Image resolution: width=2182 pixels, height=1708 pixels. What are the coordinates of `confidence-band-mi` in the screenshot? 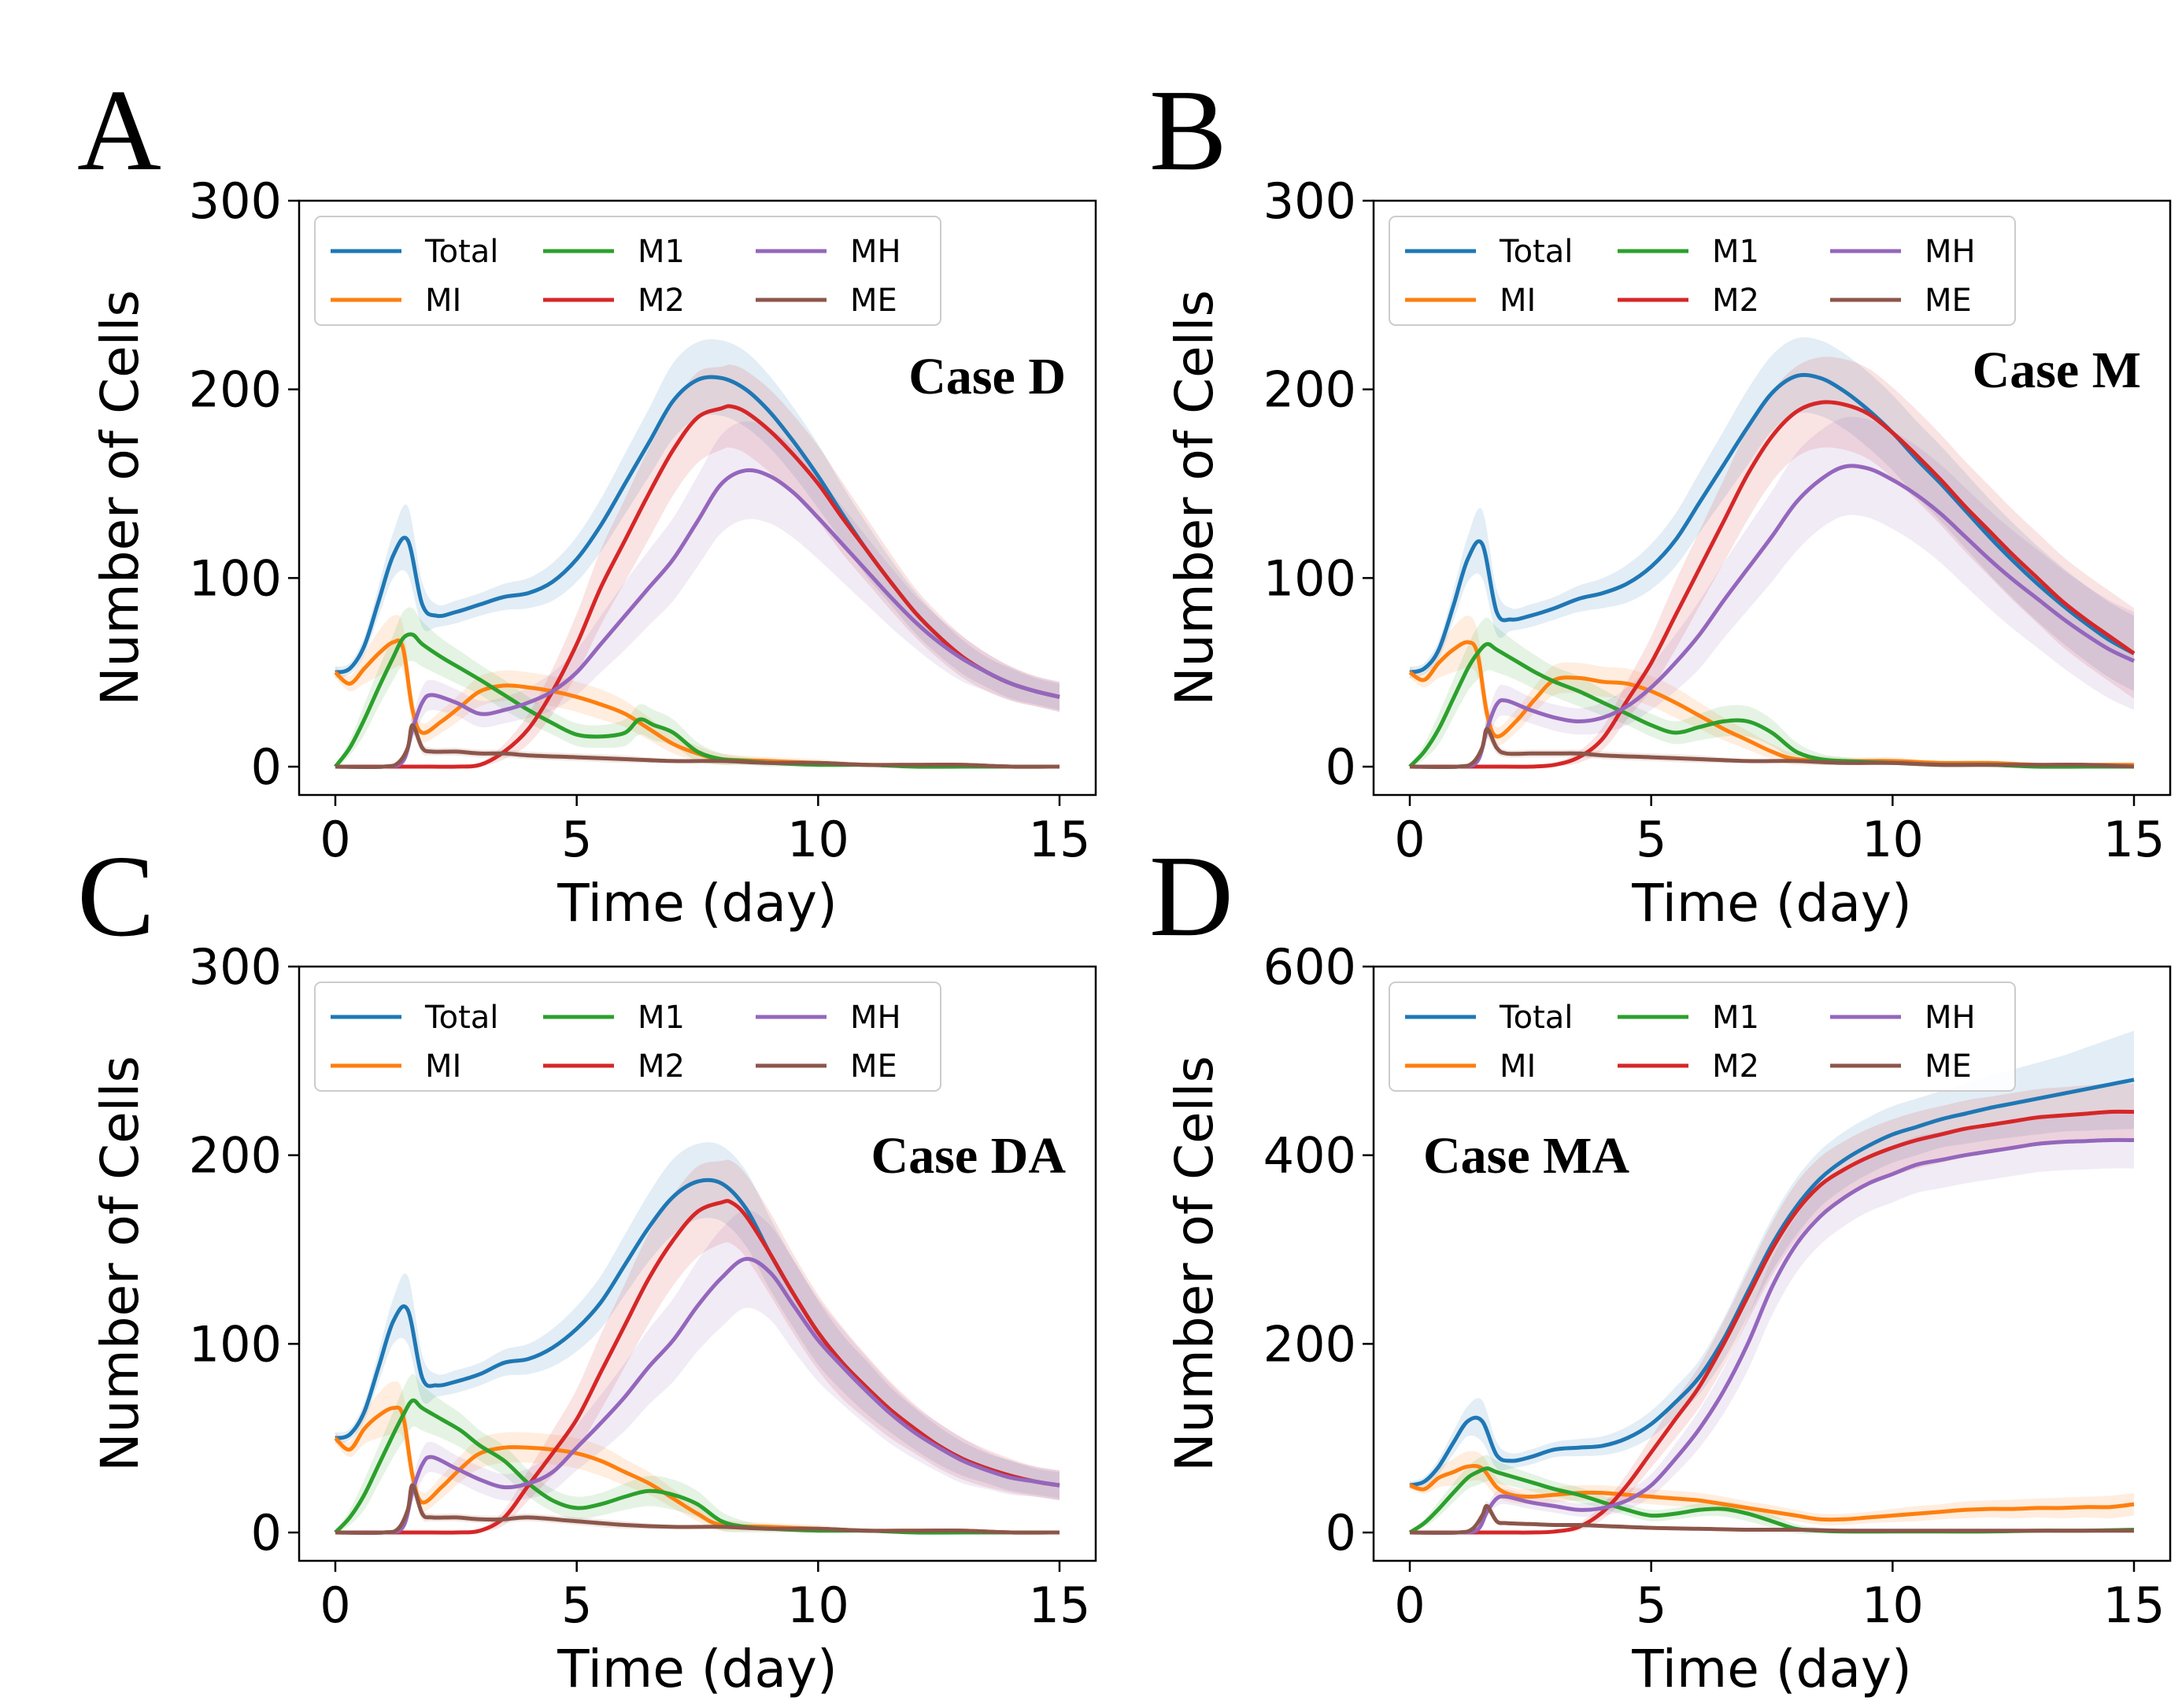 It's located at (697, 1458).